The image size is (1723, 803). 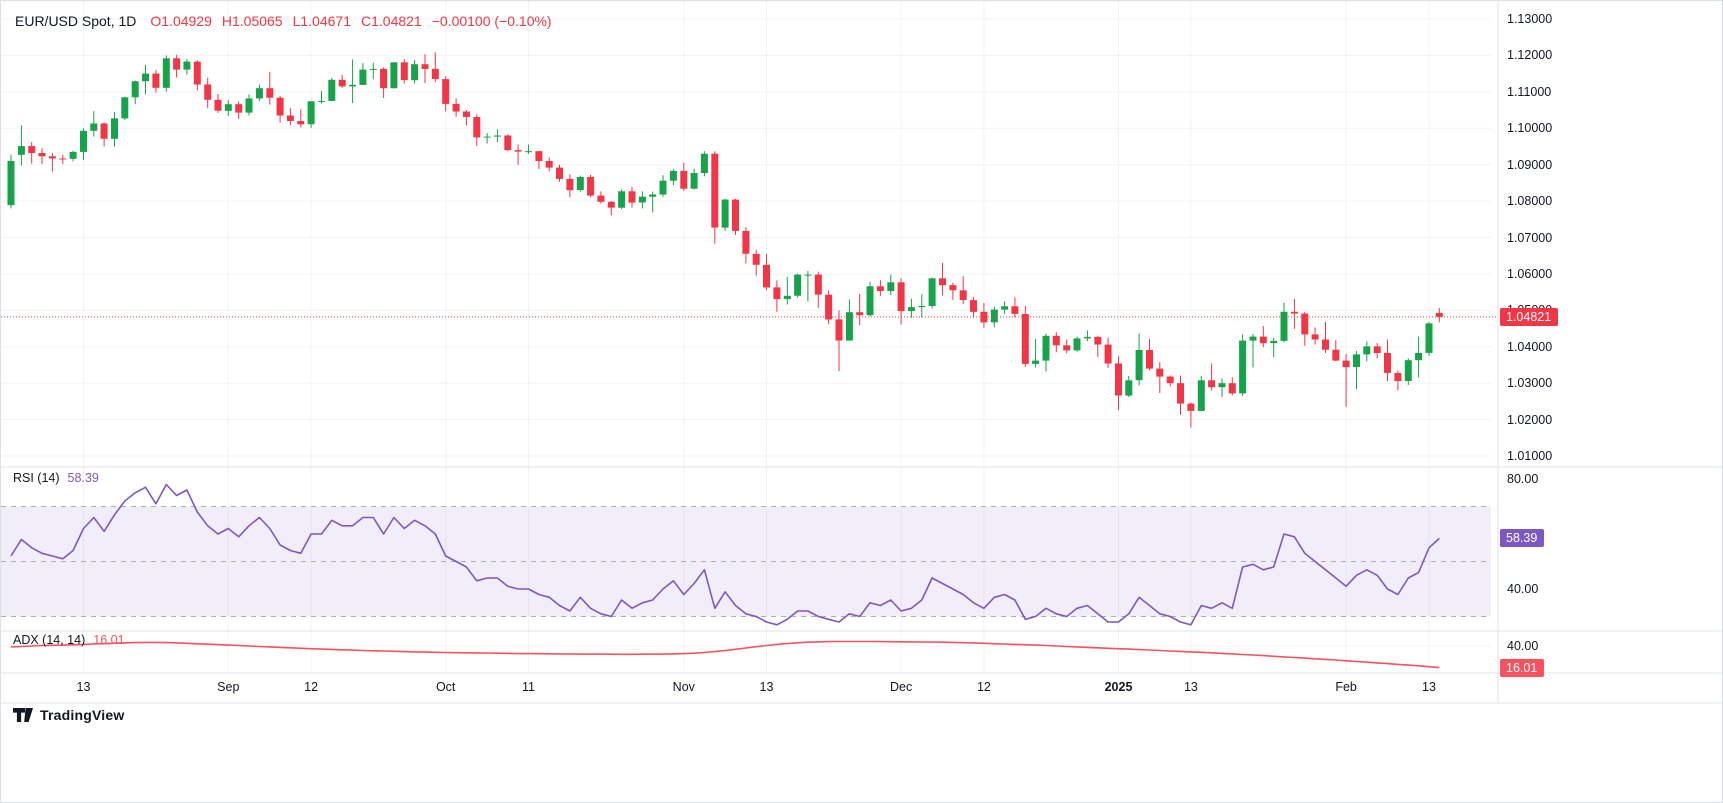 I want to click on ohlc-open: O1.04929, so click(x=181, y=21).